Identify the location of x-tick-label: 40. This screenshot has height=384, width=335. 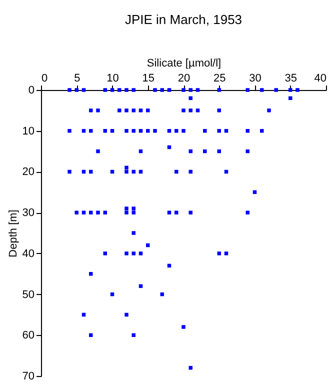
(320, 78).